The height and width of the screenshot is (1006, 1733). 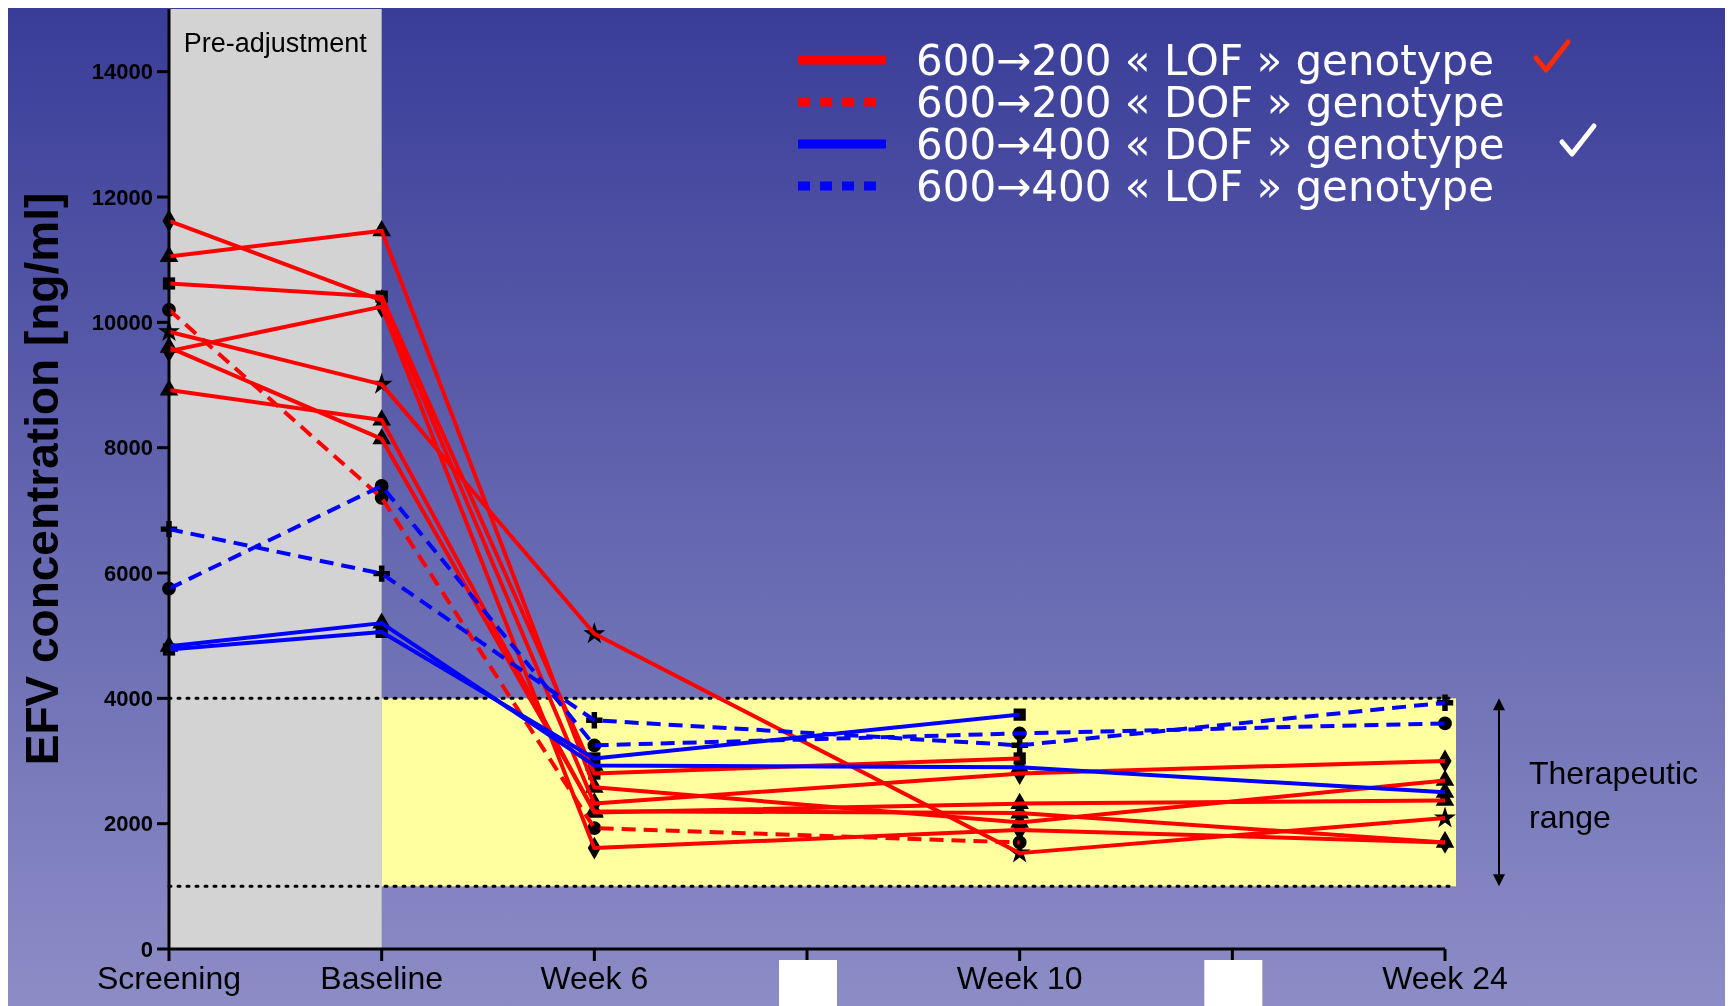 What do you see at coordinates (128, 448) in the screenshot?
I see `y-tick-label: 8000` at bounding box center [128, 448].